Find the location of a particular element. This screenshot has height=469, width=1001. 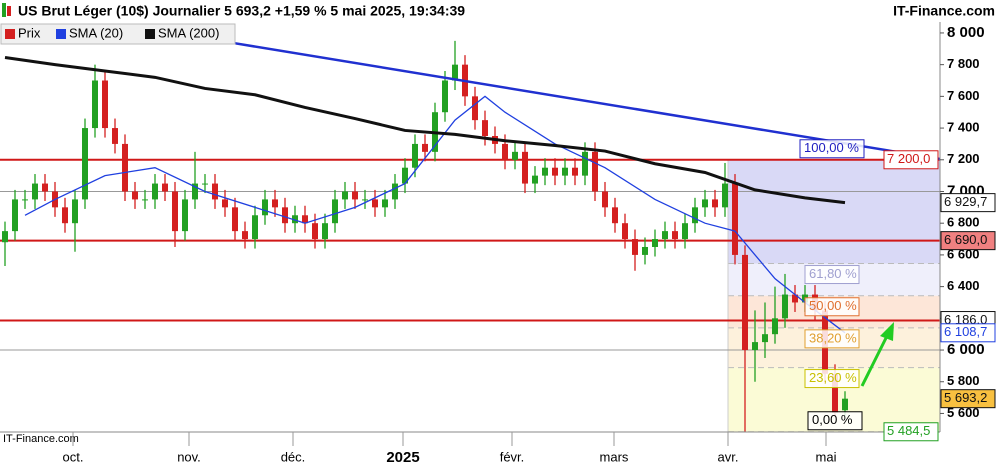

legend-label: SMA (200) is located at coordinates (188, 32).